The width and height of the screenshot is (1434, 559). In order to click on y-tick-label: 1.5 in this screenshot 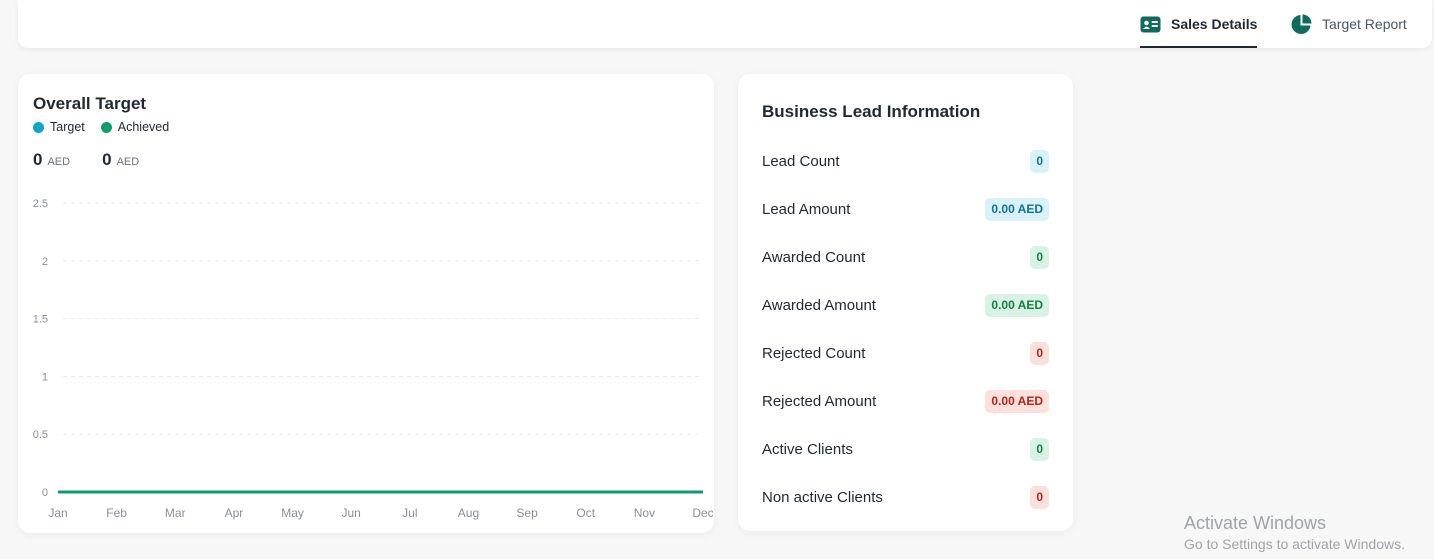, I will do `click(40, 320)`.